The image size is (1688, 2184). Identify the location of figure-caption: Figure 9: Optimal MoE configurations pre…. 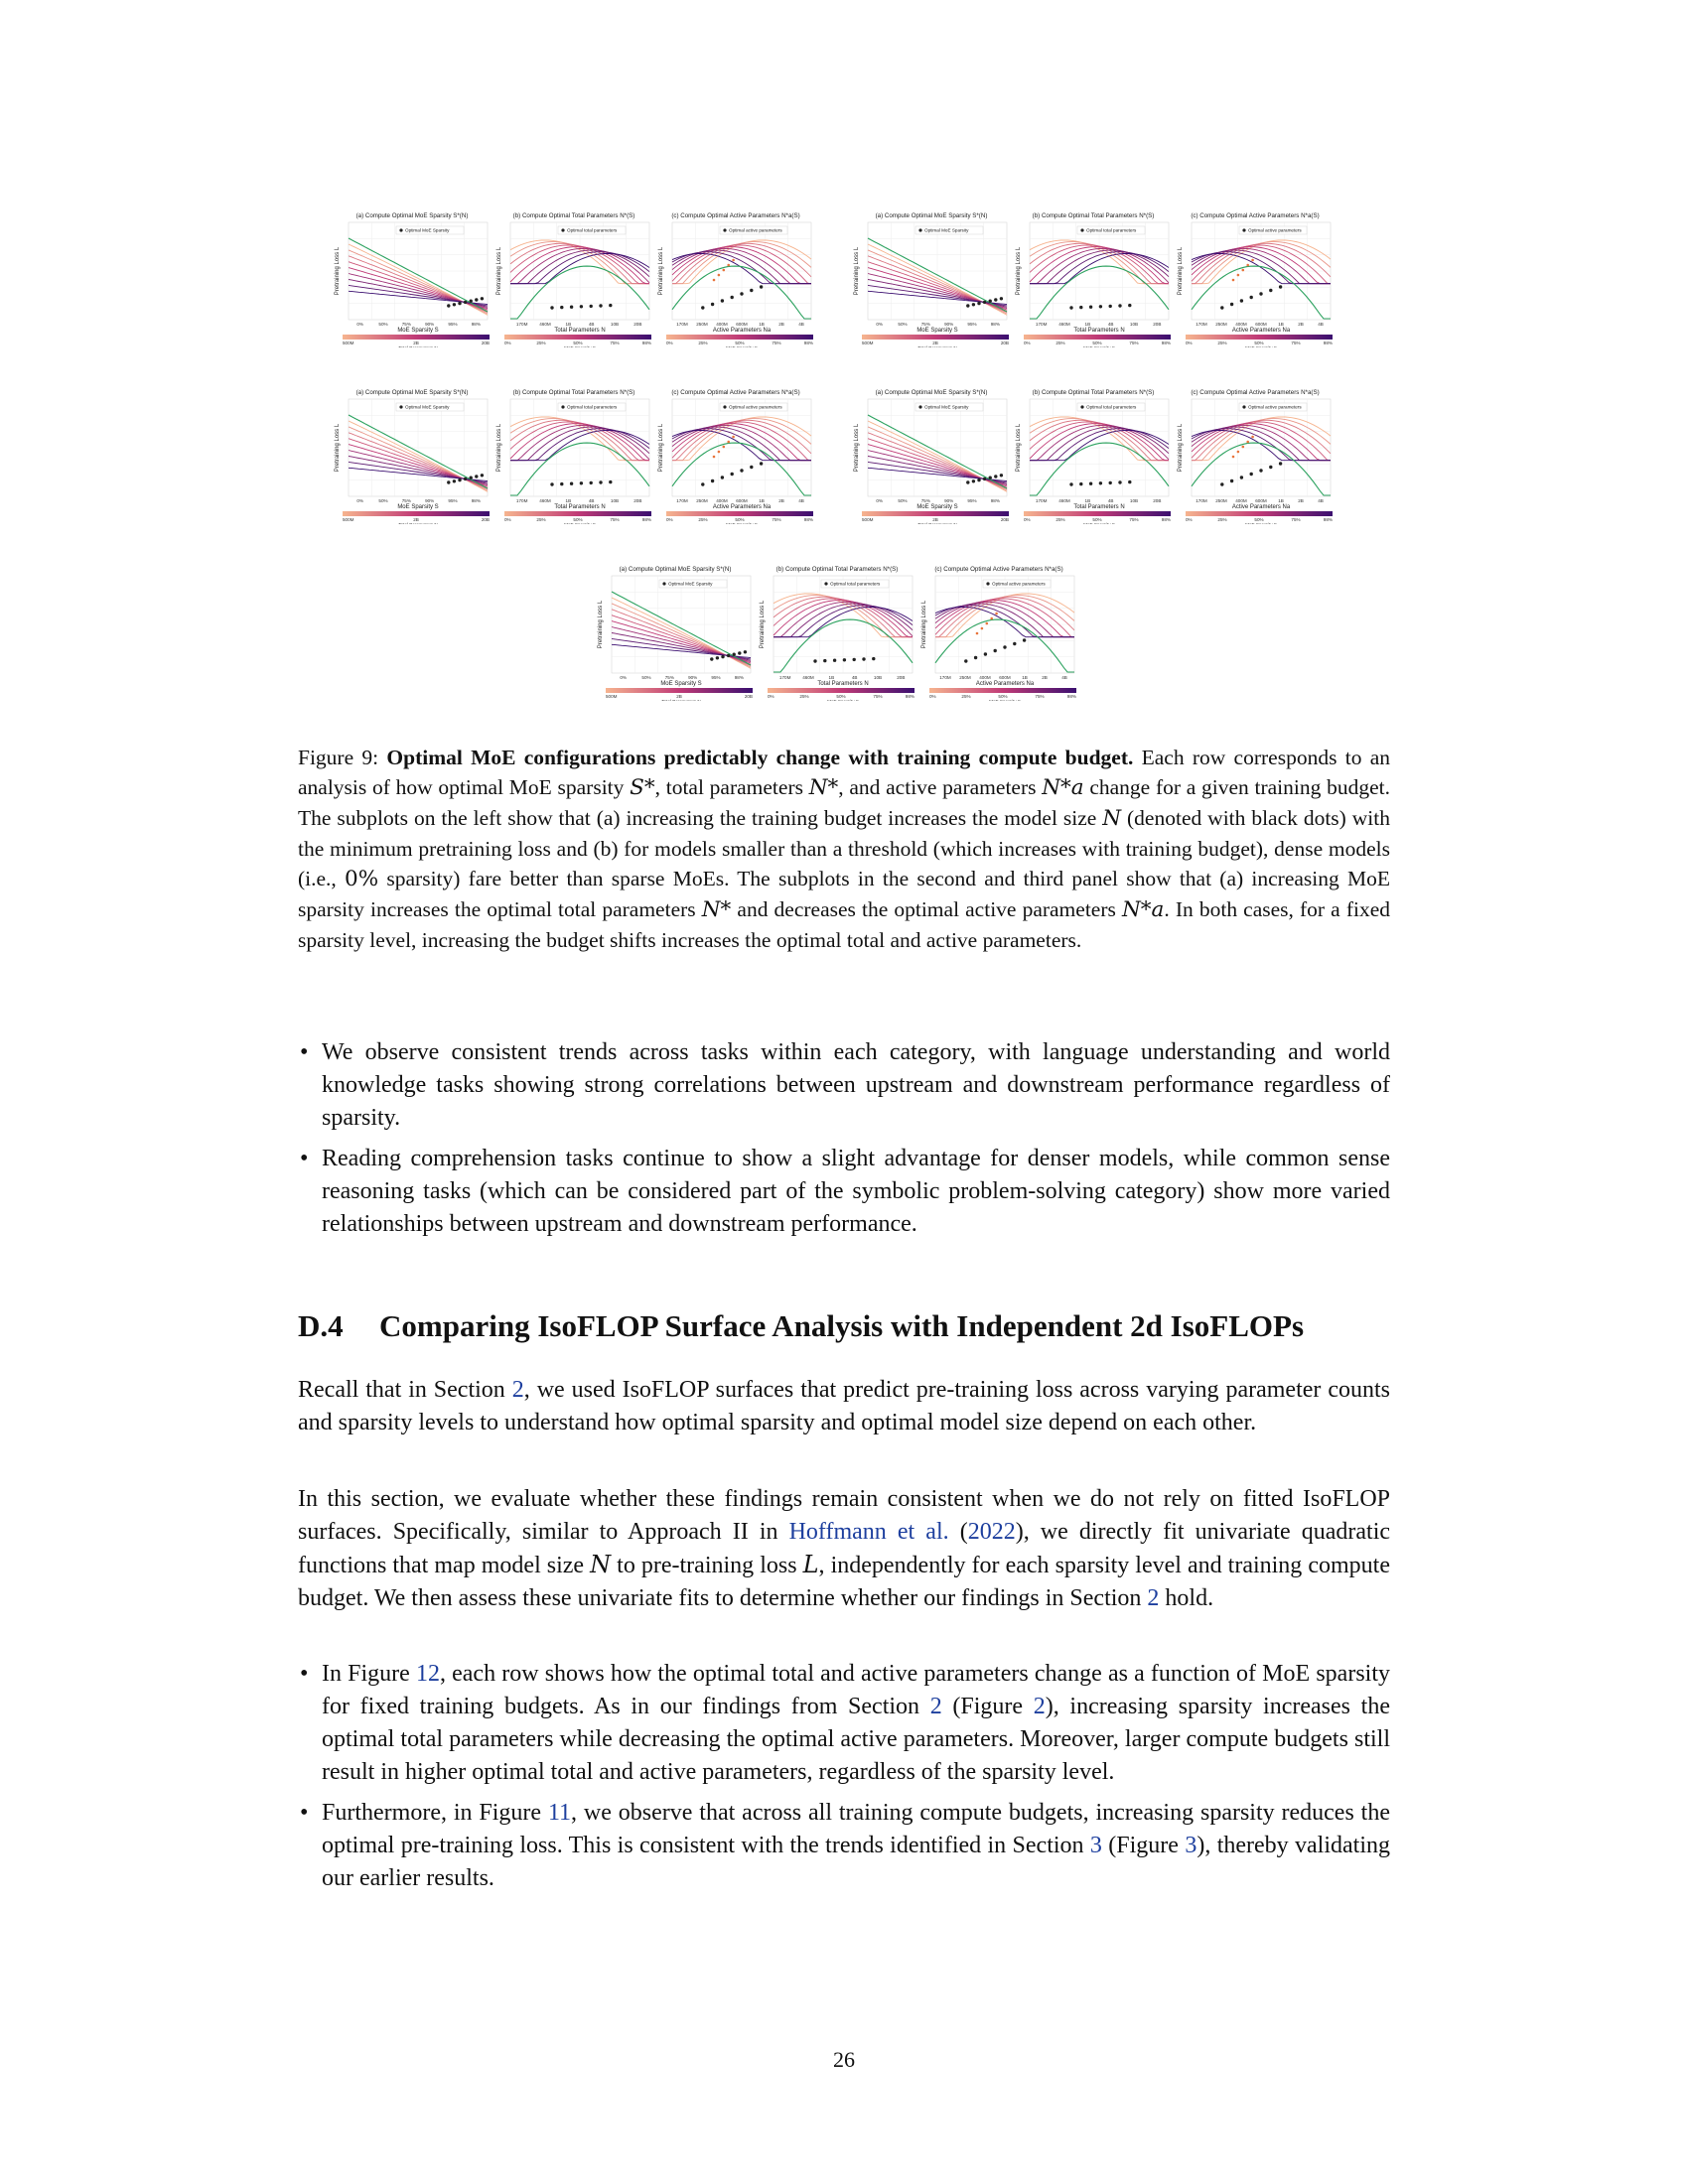
(844, 849).